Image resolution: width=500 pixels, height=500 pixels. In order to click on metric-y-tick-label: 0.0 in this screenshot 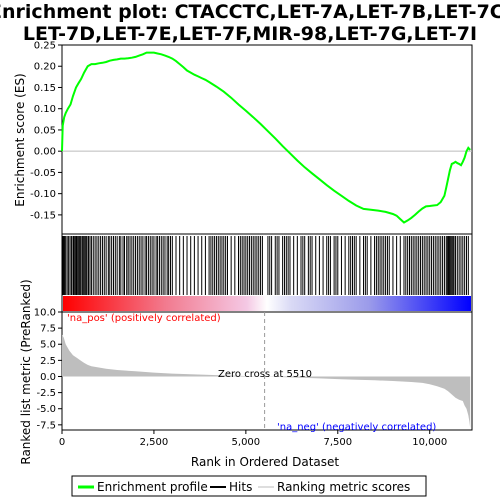, I will do `click(48, 377)`.